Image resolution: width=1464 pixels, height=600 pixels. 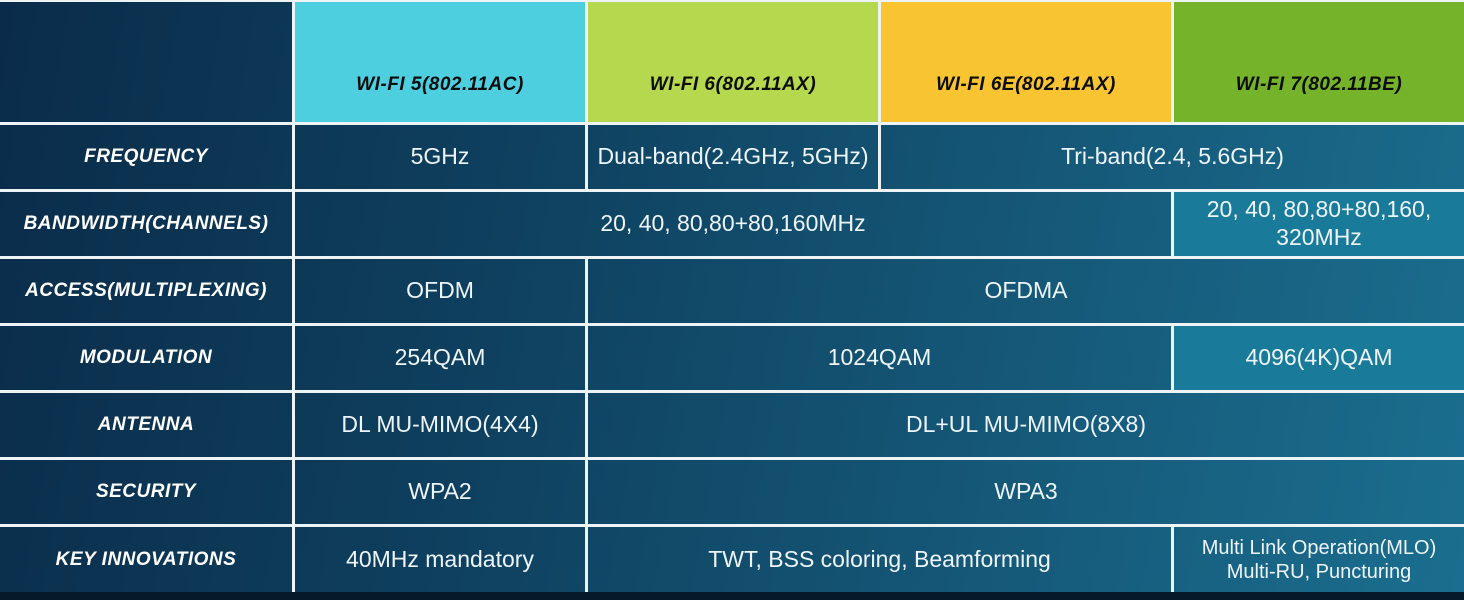 What do you see at coordinates (1172, 157) in the screenshot?
I see `cell-frequency-3: Tri-band(2.4, 5.6GHz)` at bounding box center [1172, 157].